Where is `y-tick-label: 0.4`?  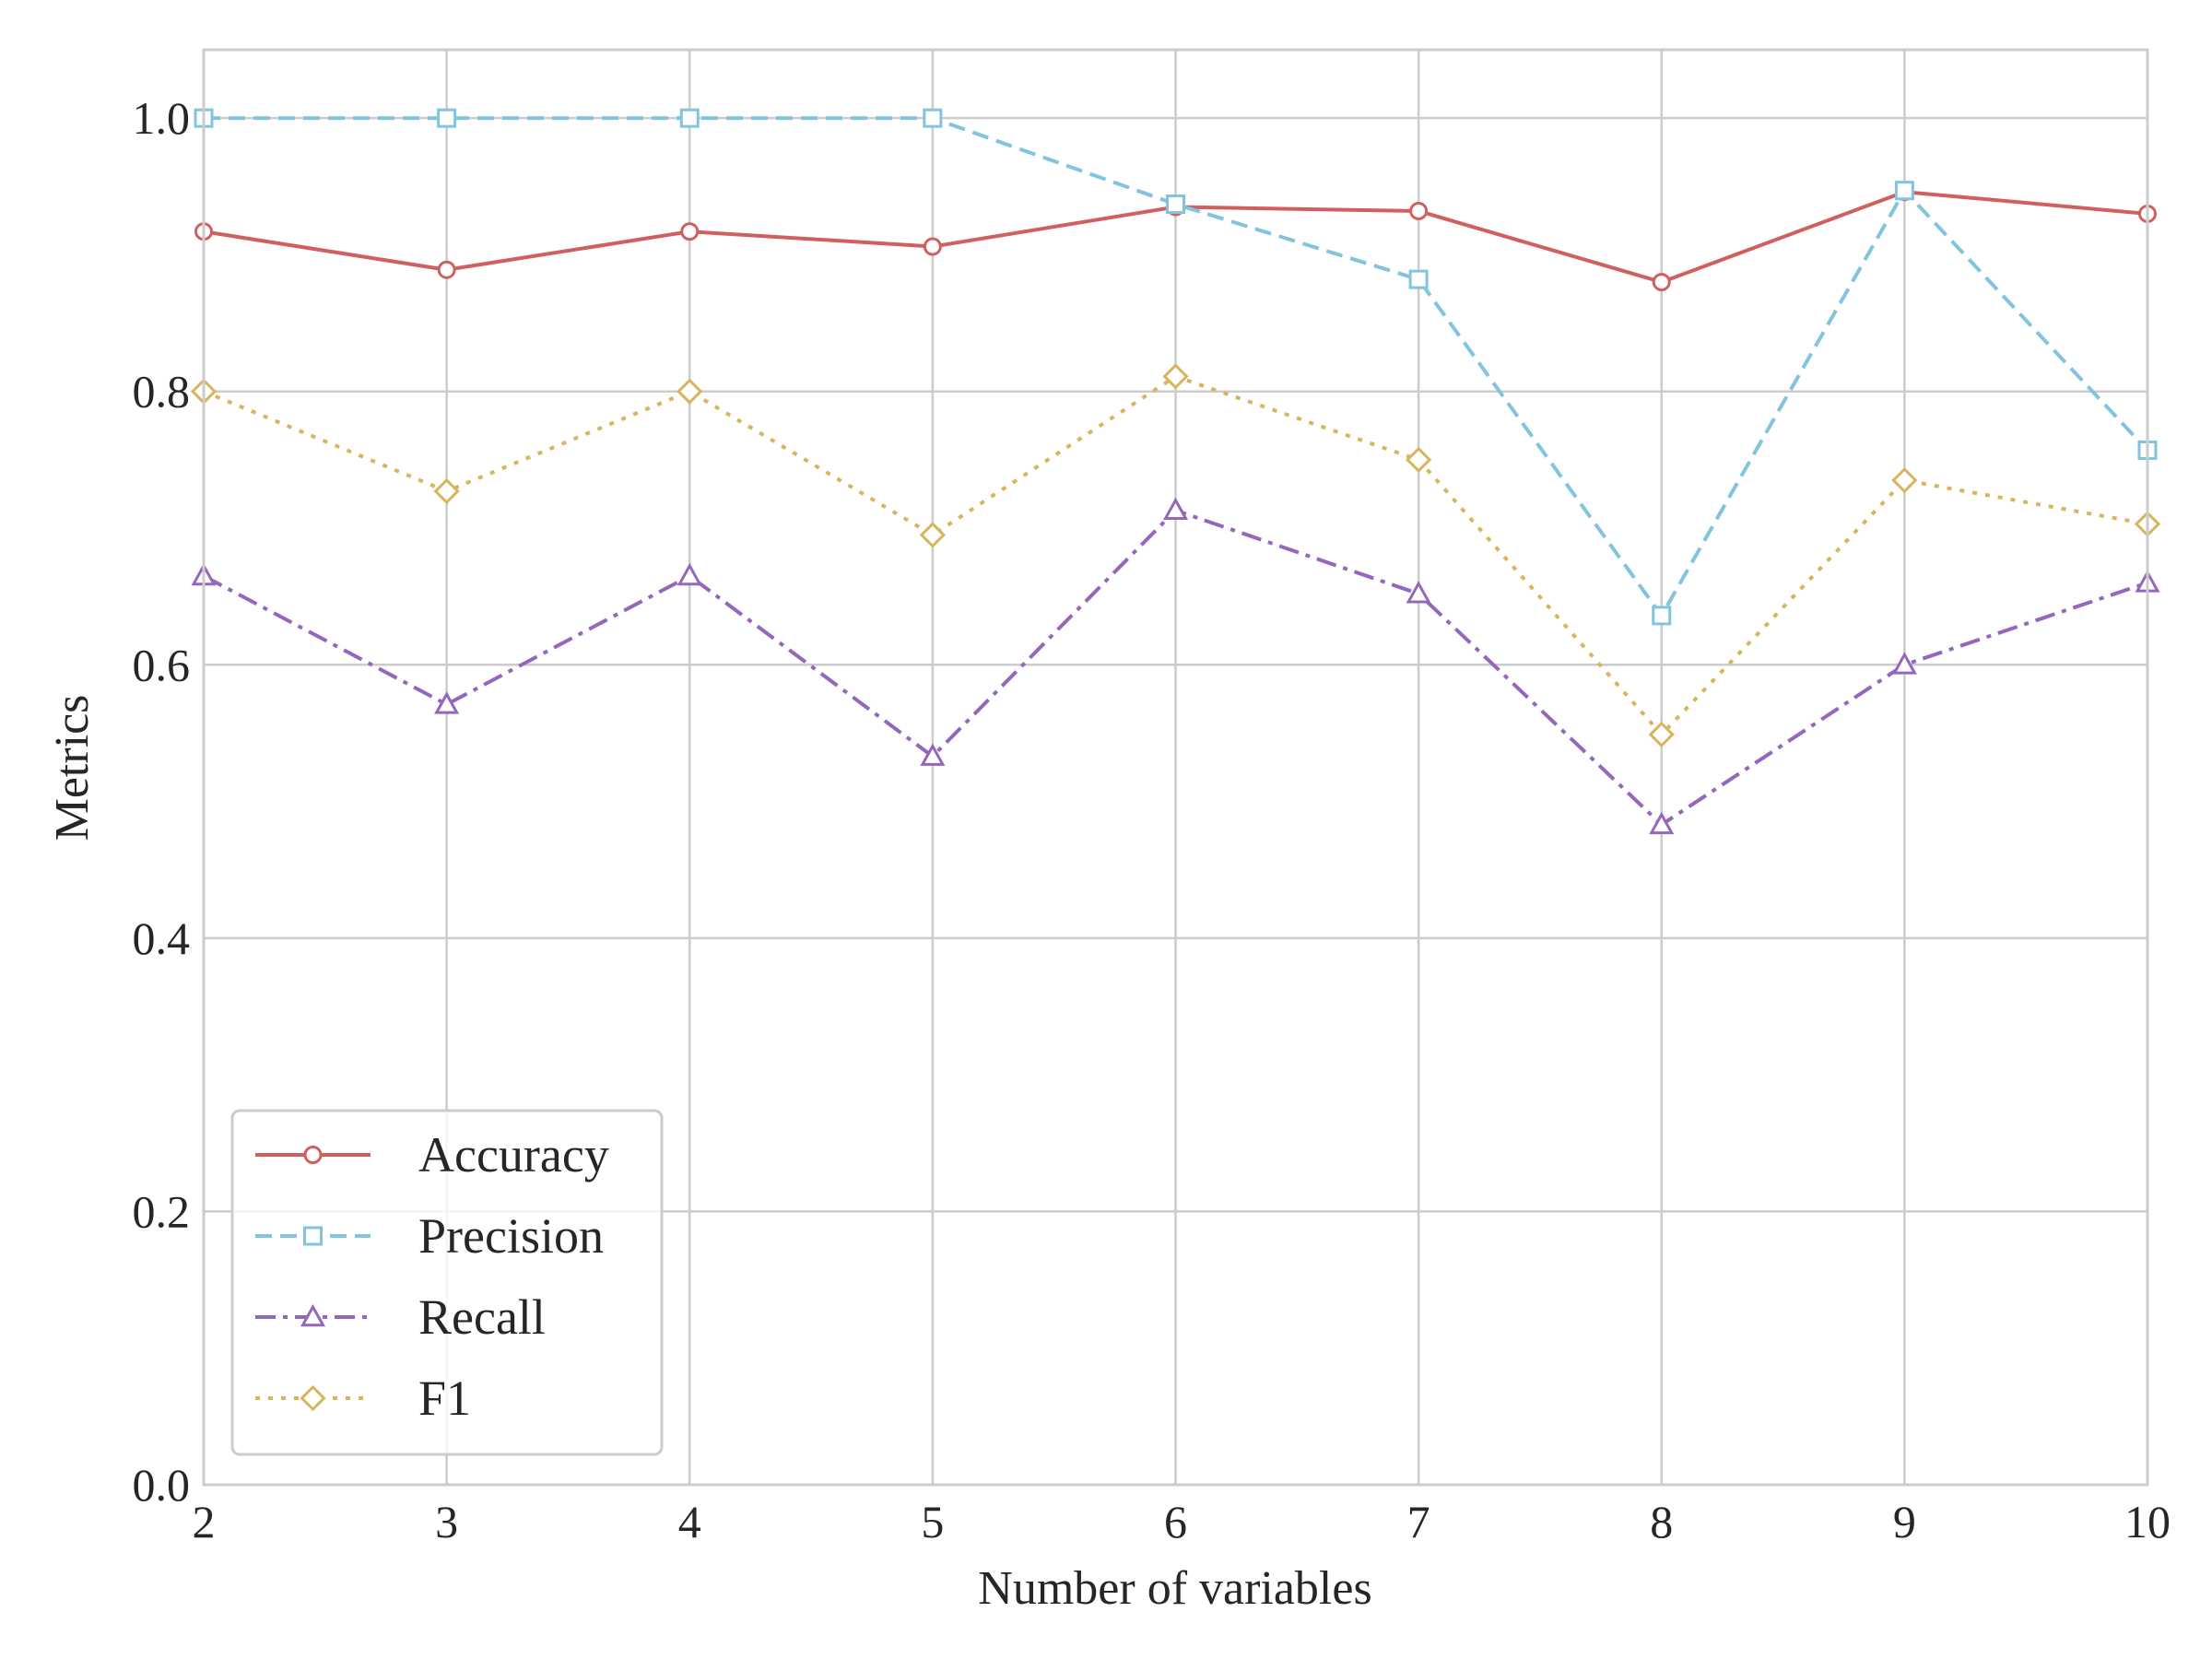
y-tick-label: 0.4 is located at coordinates (162, 938).